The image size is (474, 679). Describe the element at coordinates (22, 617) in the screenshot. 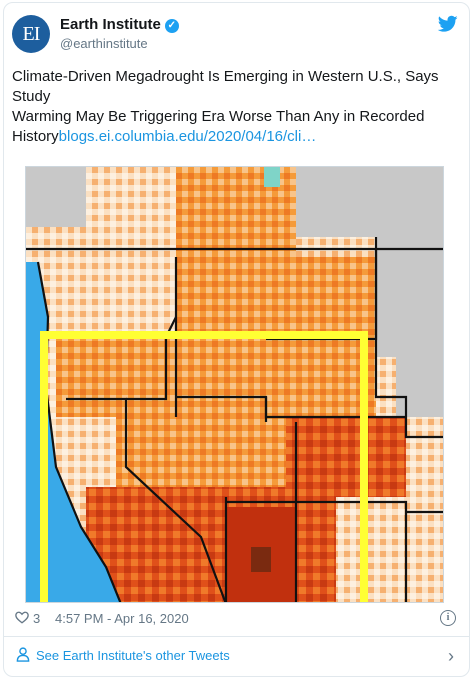

I see `heart-icon` at that location.